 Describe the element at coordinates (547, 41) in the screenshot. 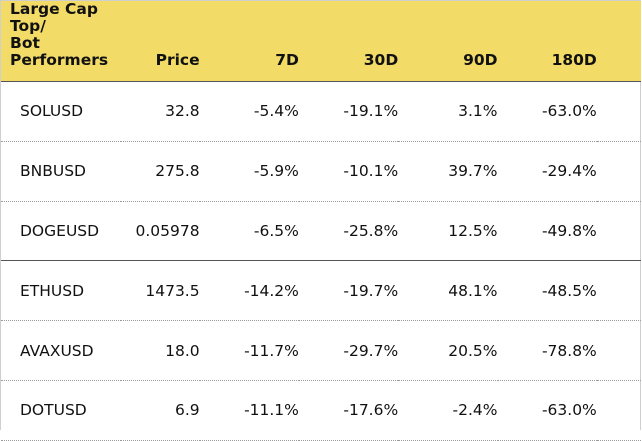

I see `header-180d: 180D` at that location.